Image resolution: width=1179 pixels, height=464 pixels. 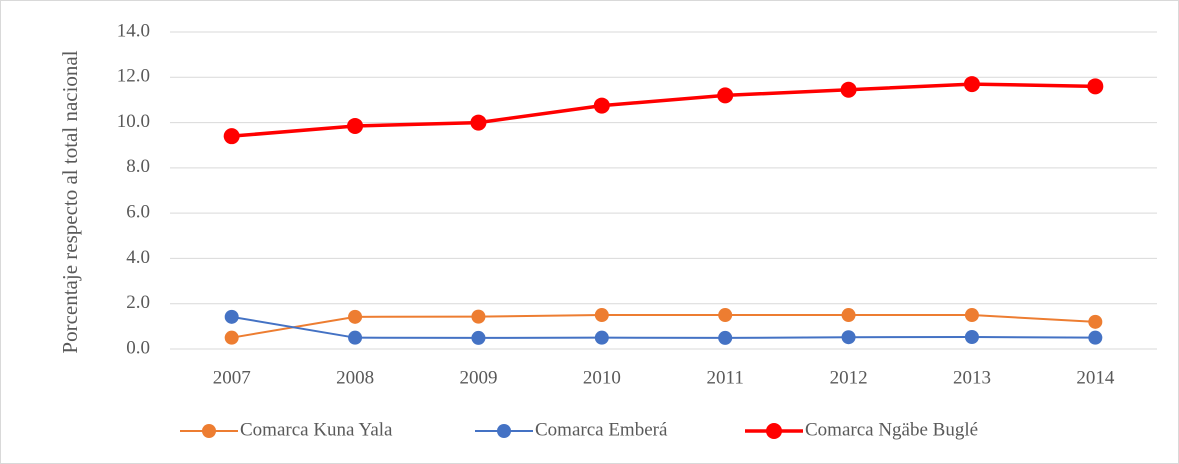 What do you see at coordinates (972, 377) in the screenshot?
I see `x-tick-label: 2013` at bounding box center [972, 377].